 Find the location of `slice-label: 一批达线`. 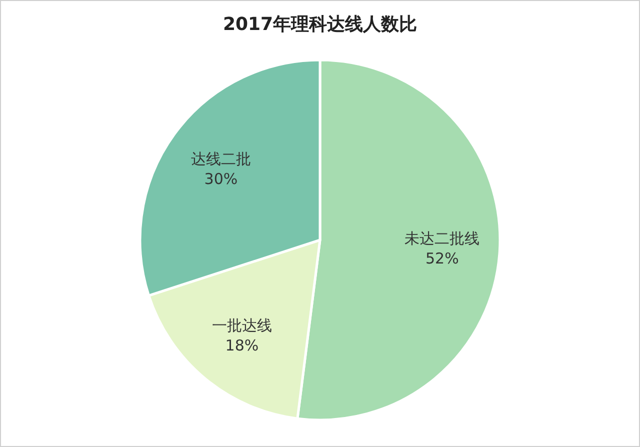

slice-label: 一批达线 is located at coordinates (242, 325).